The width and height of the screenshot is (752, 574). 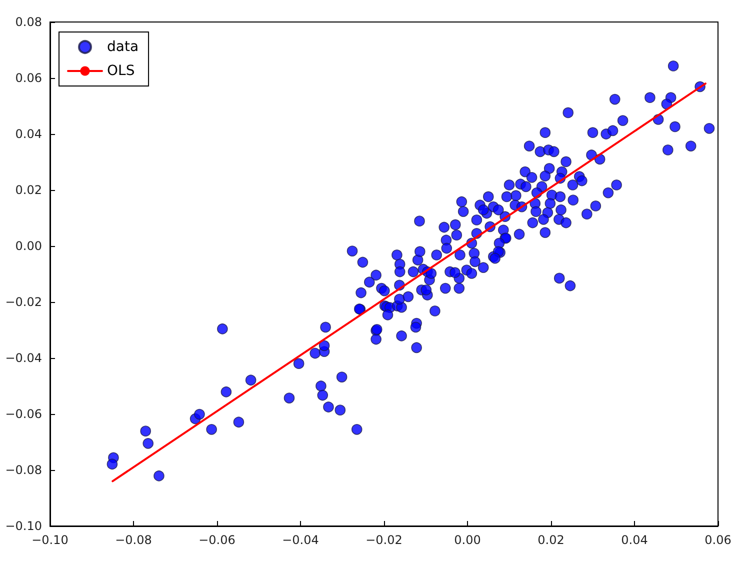 I want to click on y-tick-label: −0.04, so click(x=23, y=358).